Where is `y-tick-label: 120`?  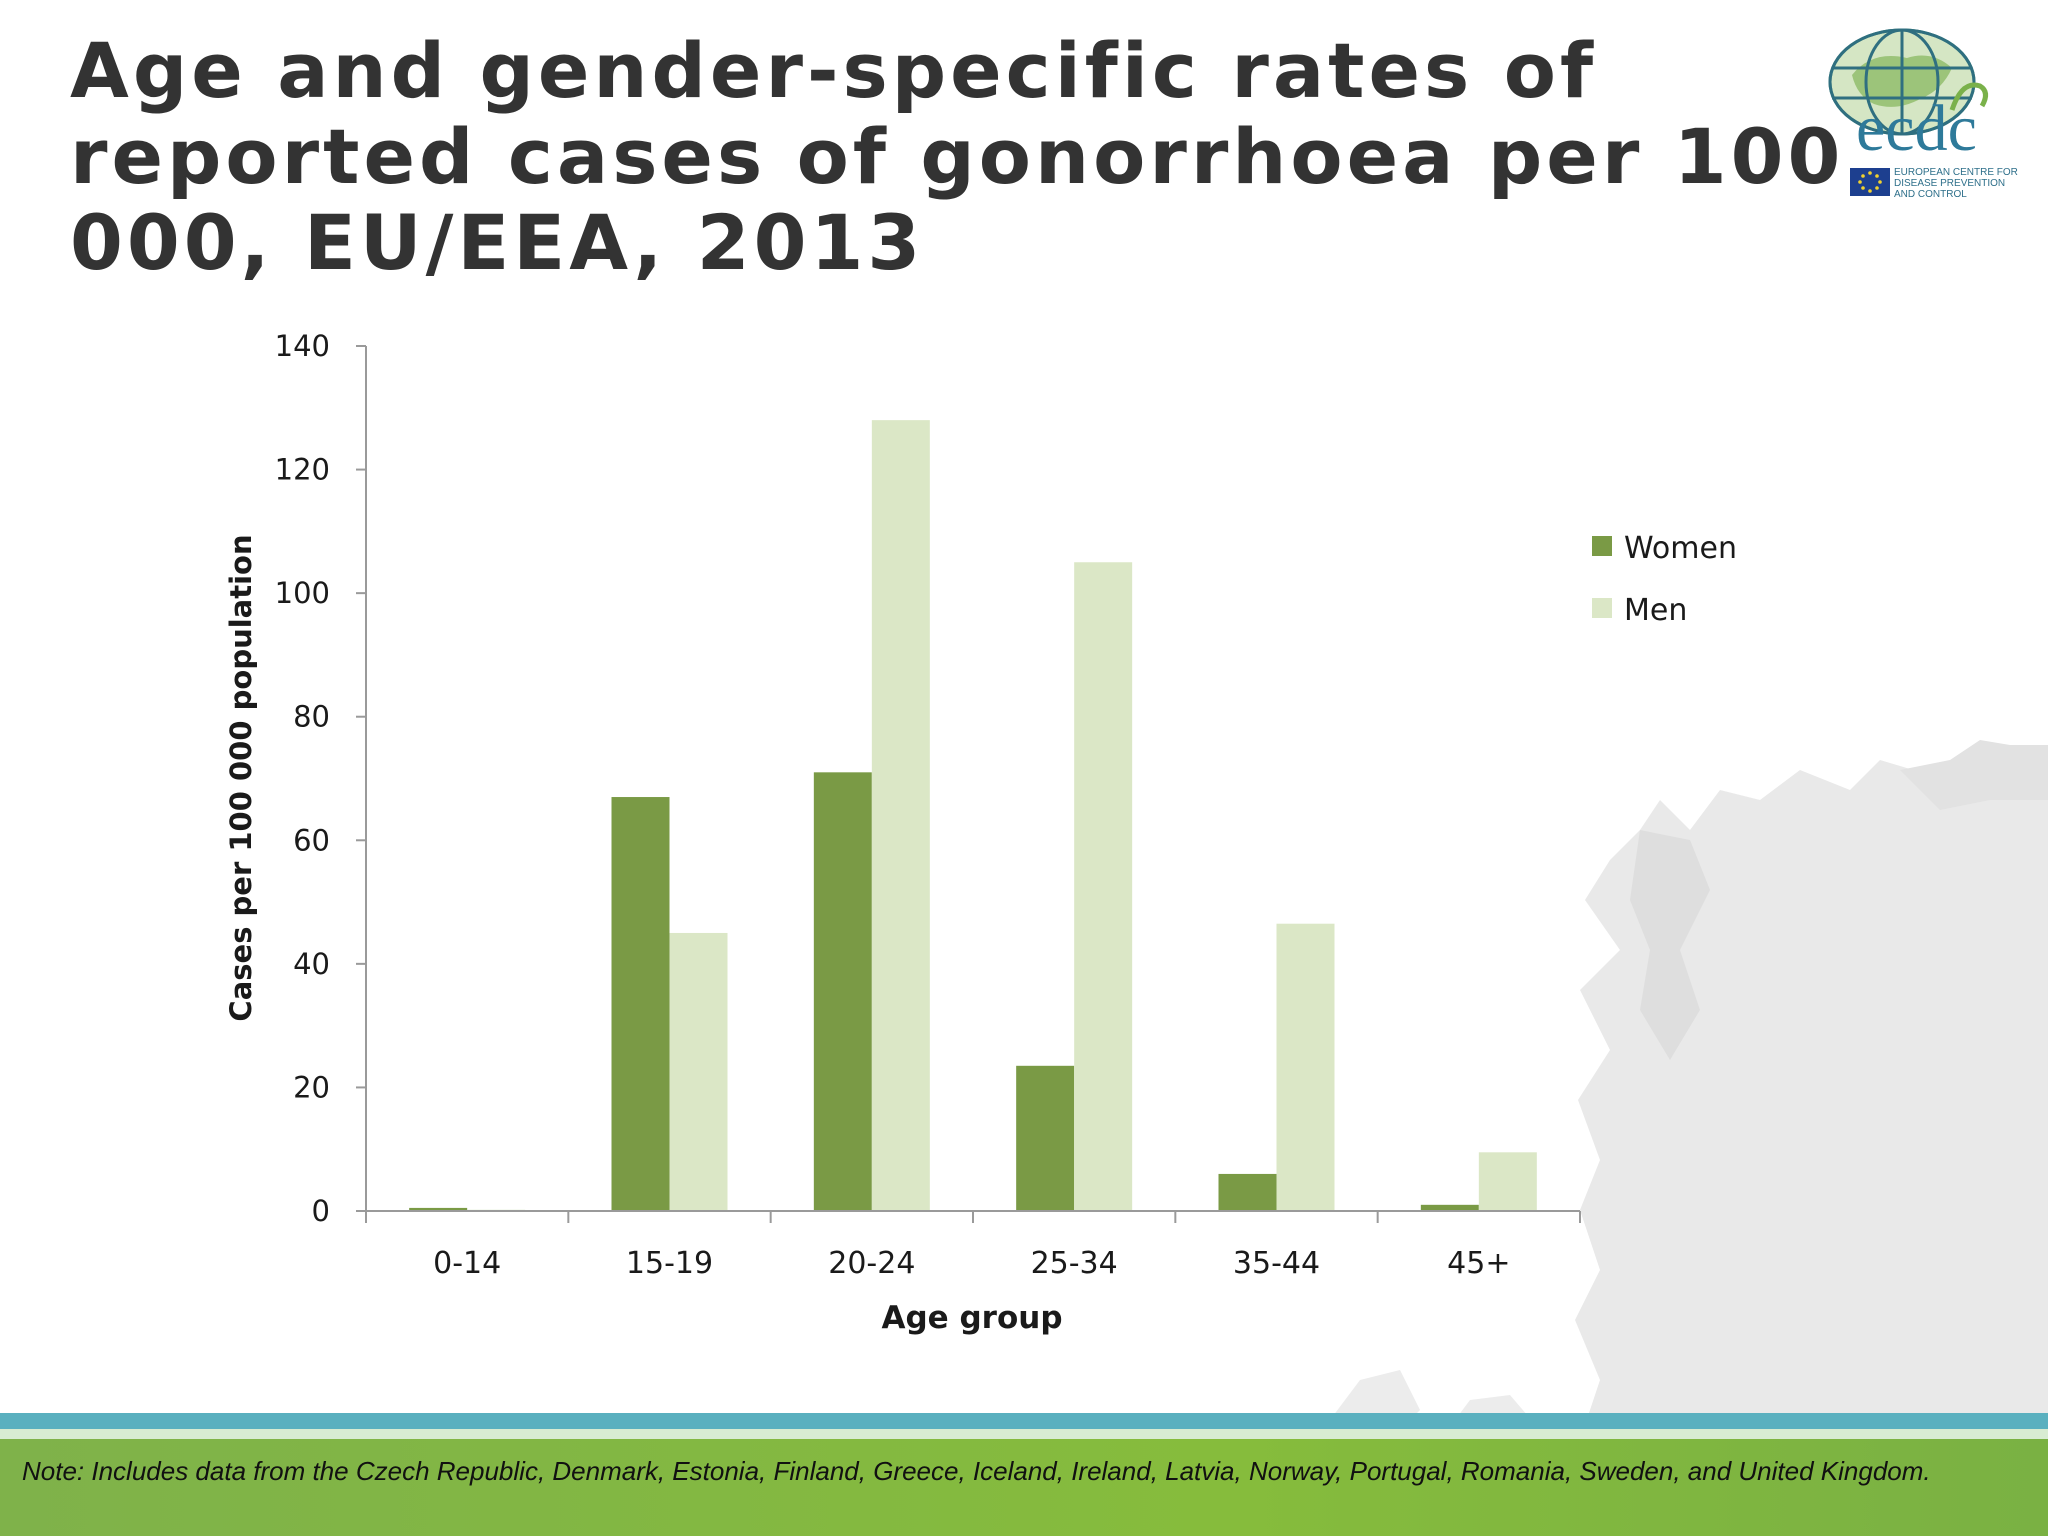 y-tick-label: 120 is located at coordinates (302, 470).